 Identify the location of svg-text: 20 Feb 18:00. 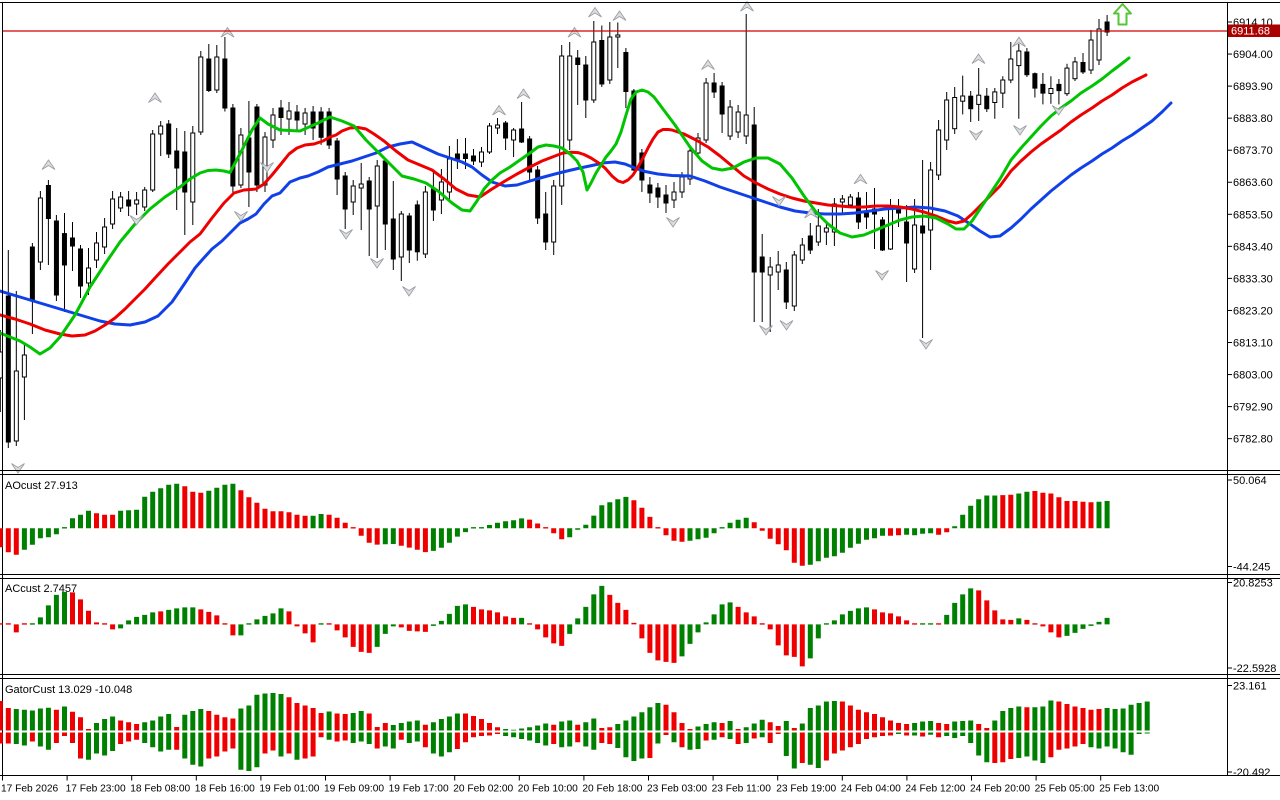
(612, 789).